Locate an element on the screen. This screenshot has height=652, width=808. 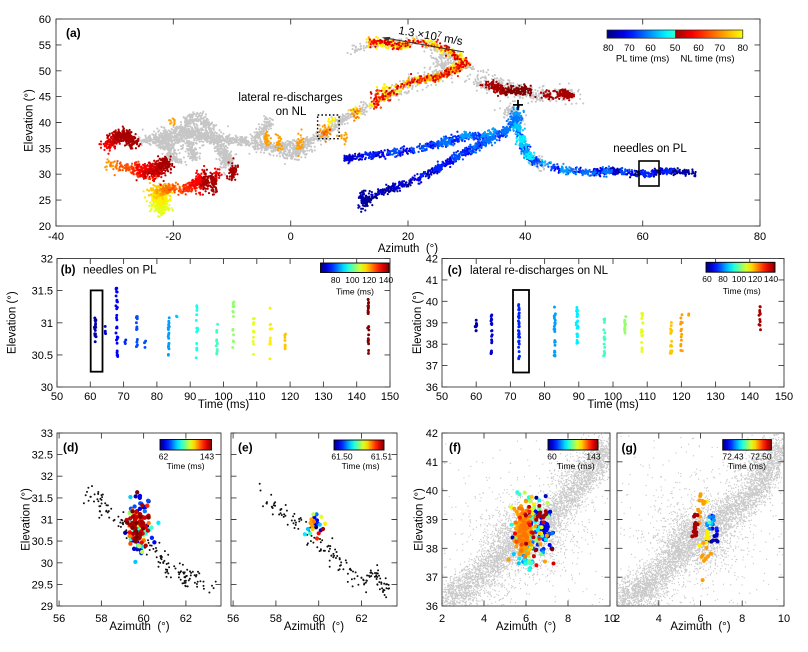
svg-text: 30.5 is located at coordinates (42, 542).